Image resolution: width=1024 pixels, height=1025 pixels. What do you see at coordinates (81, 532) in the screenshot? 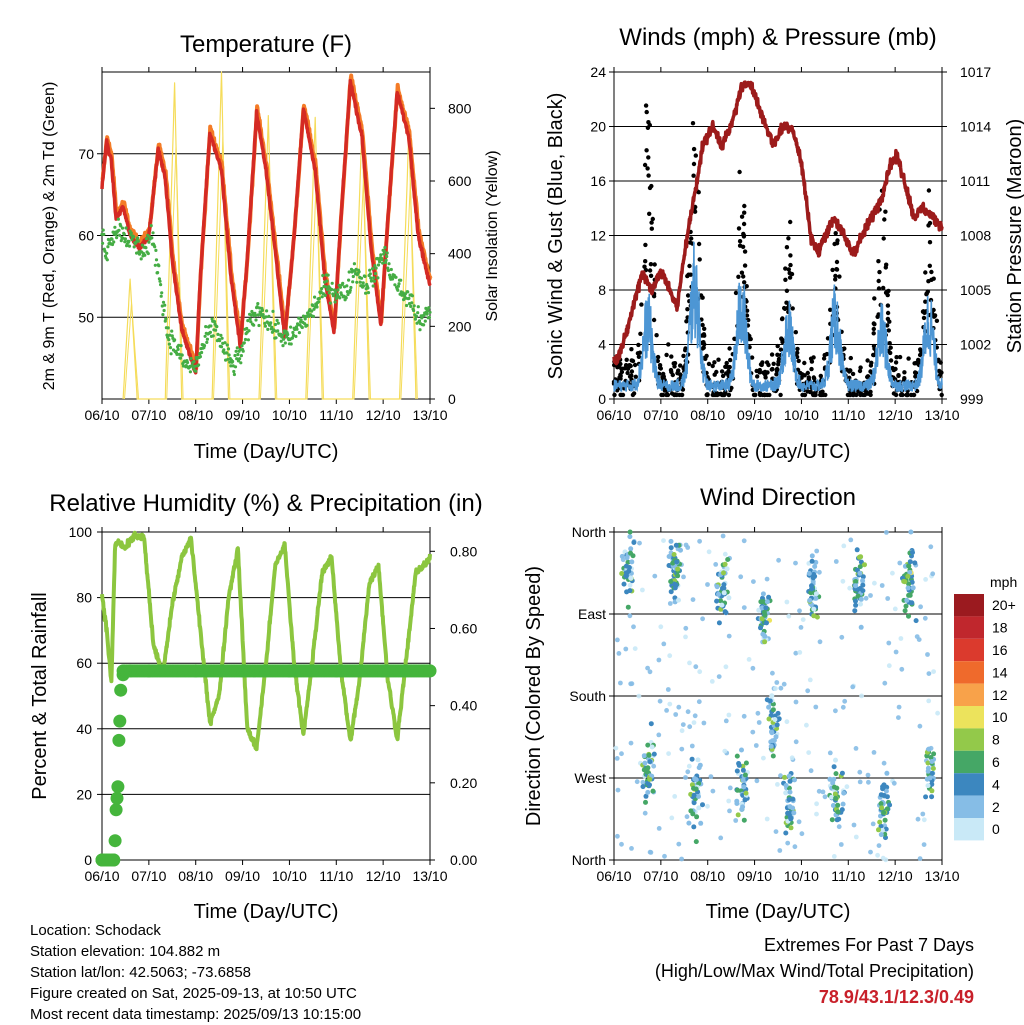
I see `humidity-y-tick-label: 100` at bounding box center [81, 532].